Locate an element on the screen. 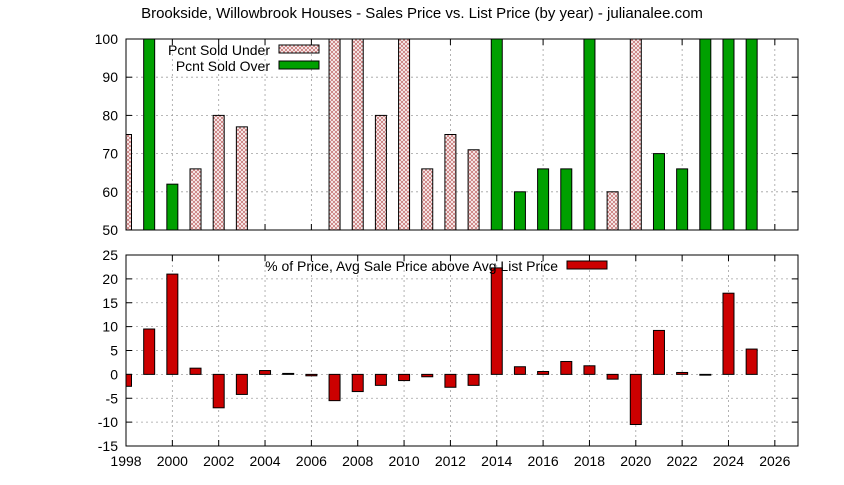 This screenshot has width=844, height=485. top-y-tick-labels: 50 60 70 80 90 100 is located at coordinates (107, 134).